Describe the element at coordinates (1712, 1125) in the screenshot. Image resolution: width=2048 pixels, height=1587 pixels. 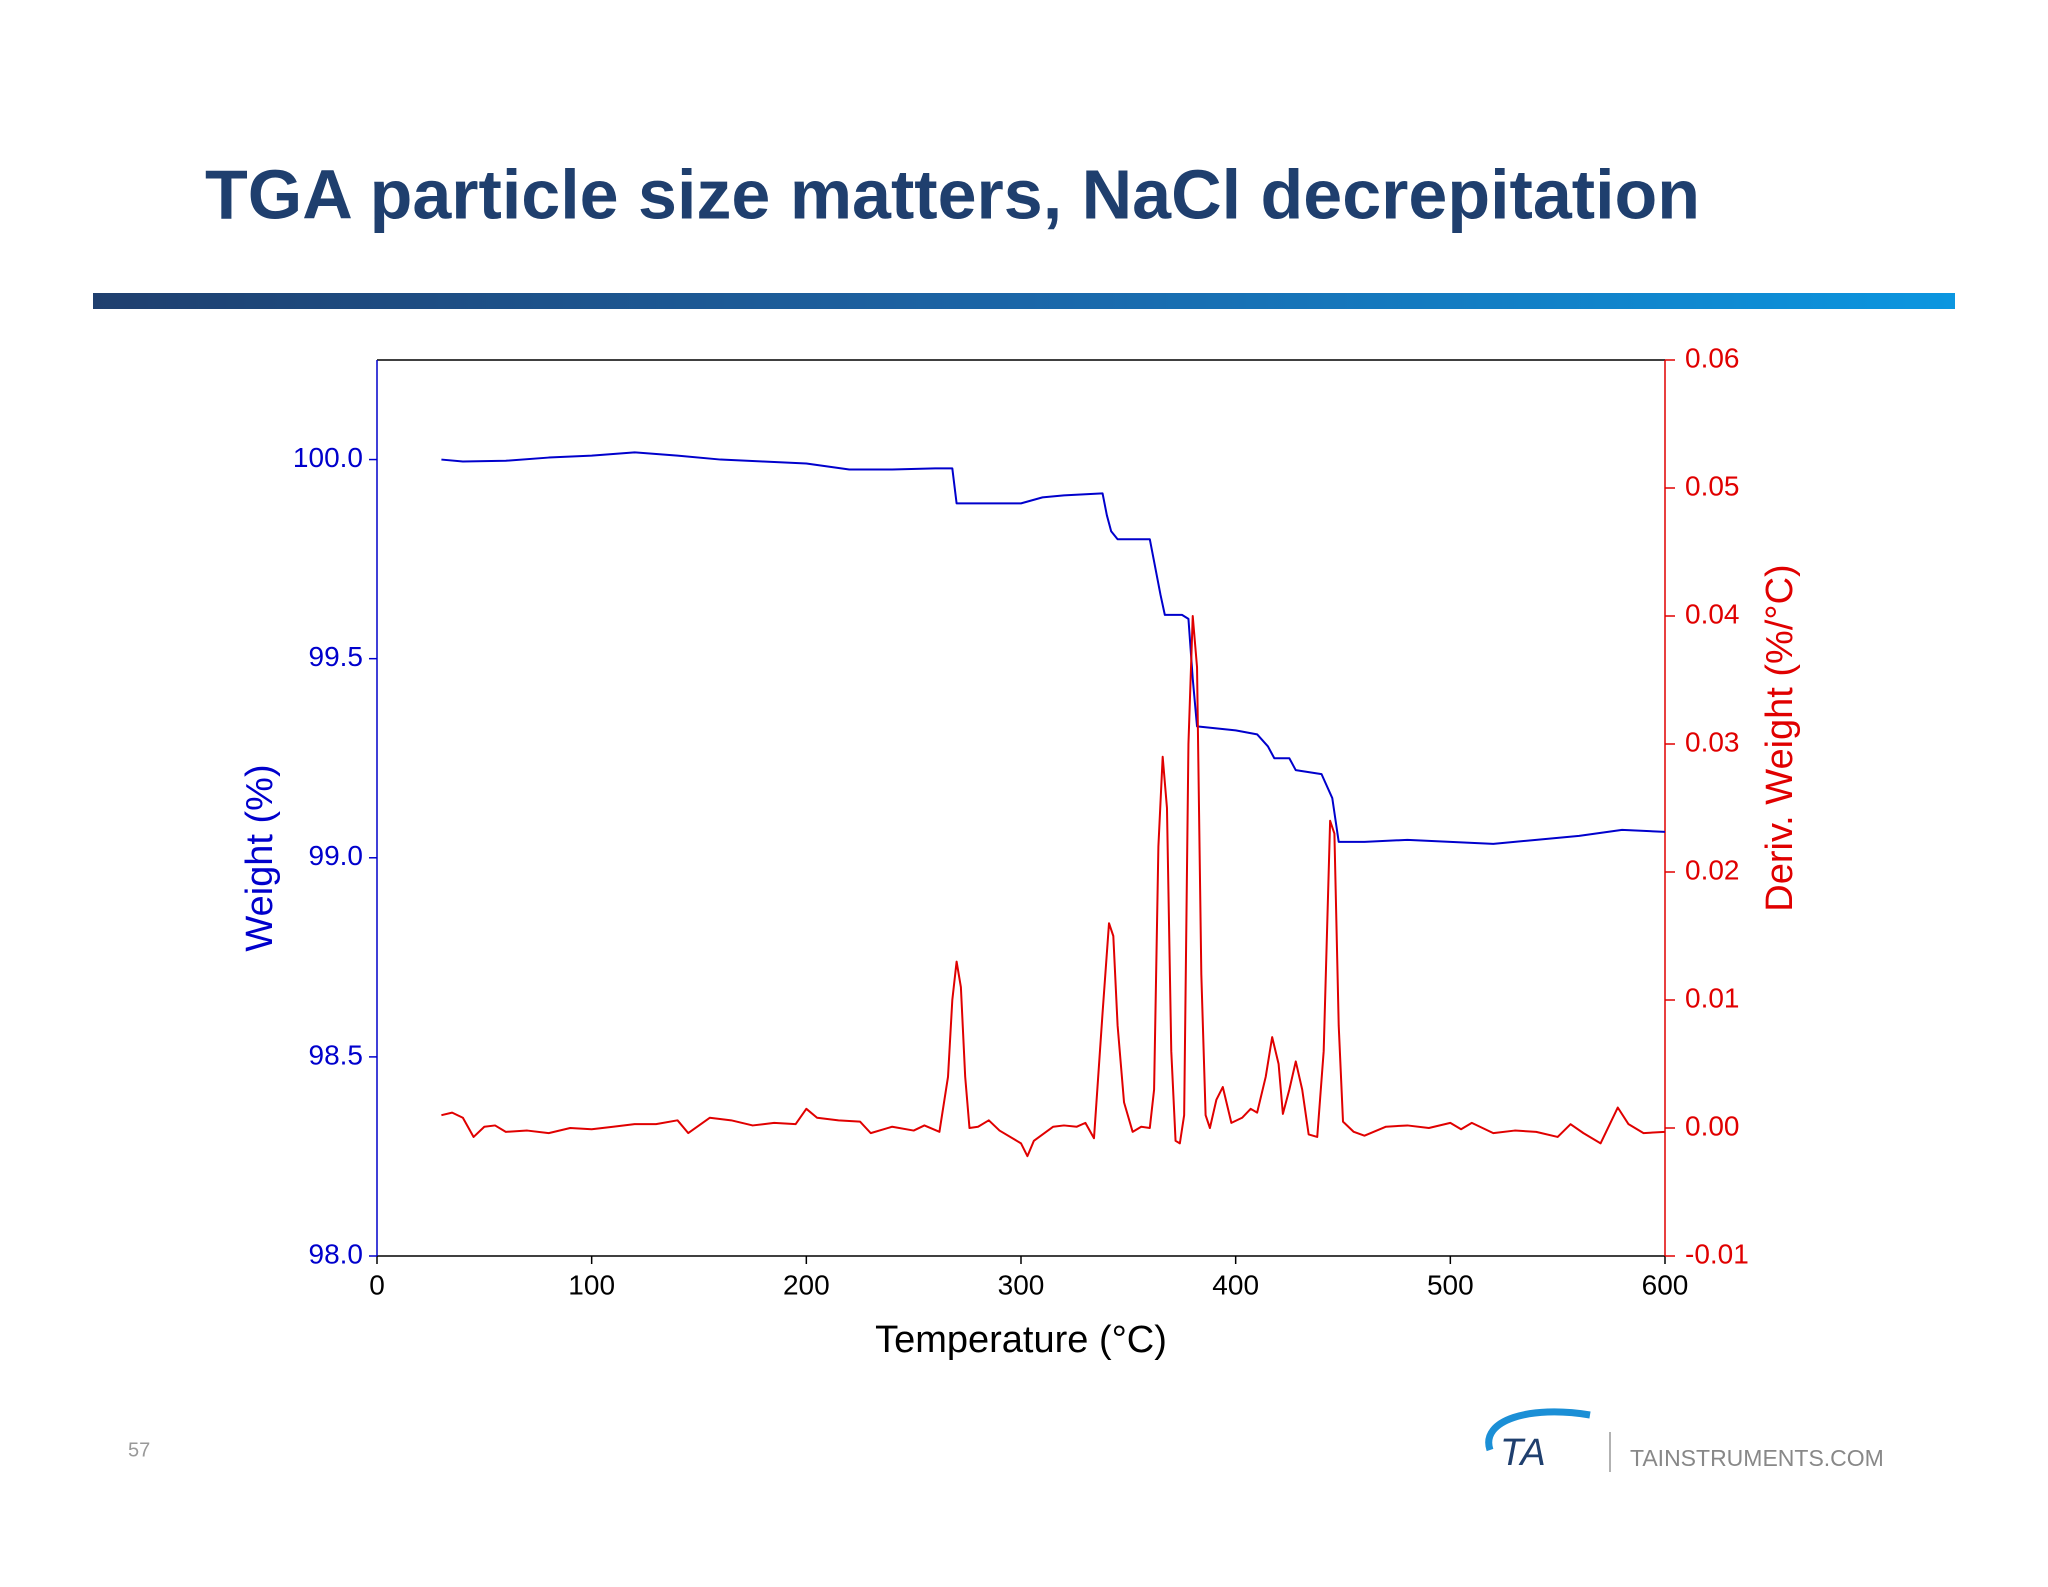
I see `y2-tick-label: 0.00` at that location.